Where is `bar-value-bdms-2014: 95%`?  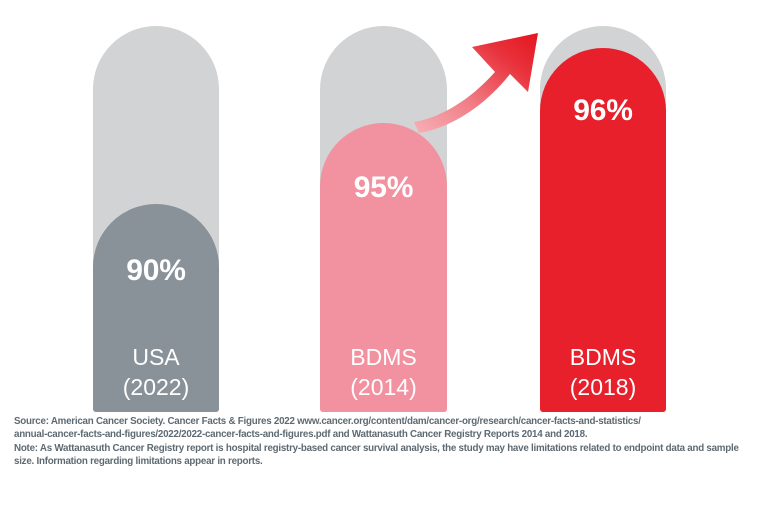 bar-value-bdms-2014: 95% is located at coordinates (383, 187).